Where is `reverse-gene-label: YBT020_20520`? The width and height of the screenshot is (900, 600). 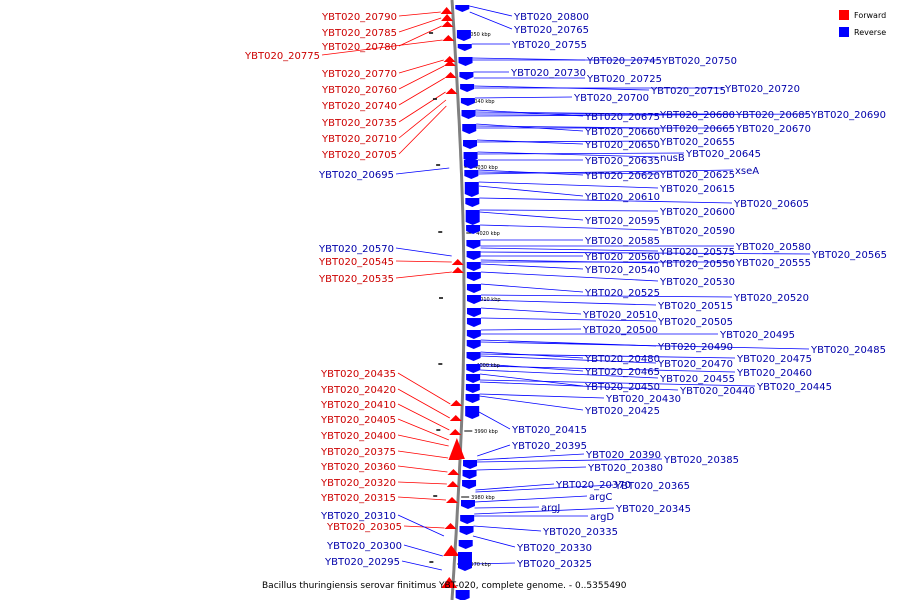
reverse-gene-label: YBT020_20520 is located at coordinates (771, 298).